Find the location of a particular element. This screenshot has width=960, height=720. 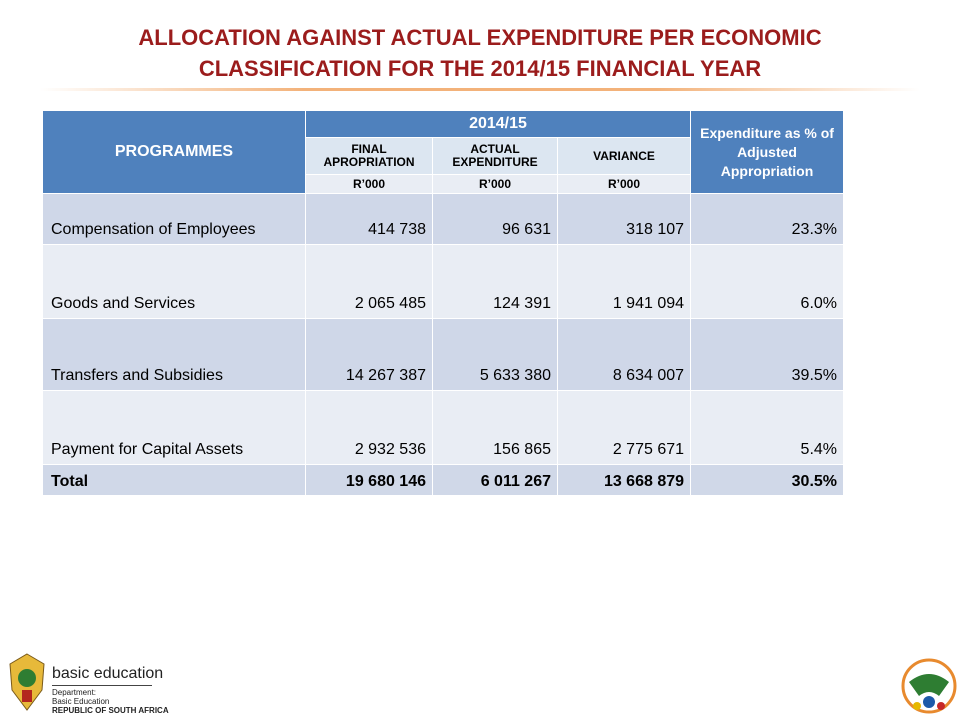

anniversary-logo is located at coordinates (929, 686).